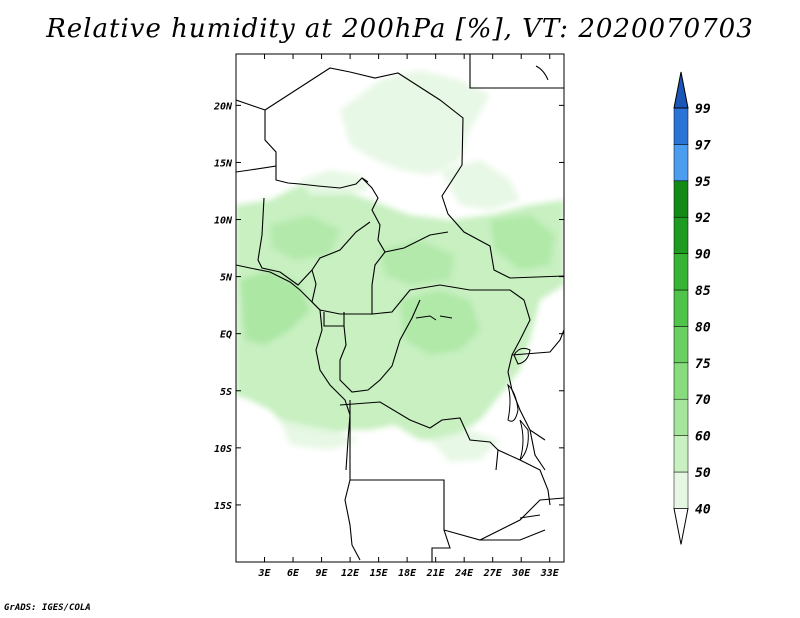 Image resolution: width=800 pixels, height=618 pixels. I want to click on colorbar: 40 50 60 70 75 80 85 90 92 95 97 99, so click(692, 308).